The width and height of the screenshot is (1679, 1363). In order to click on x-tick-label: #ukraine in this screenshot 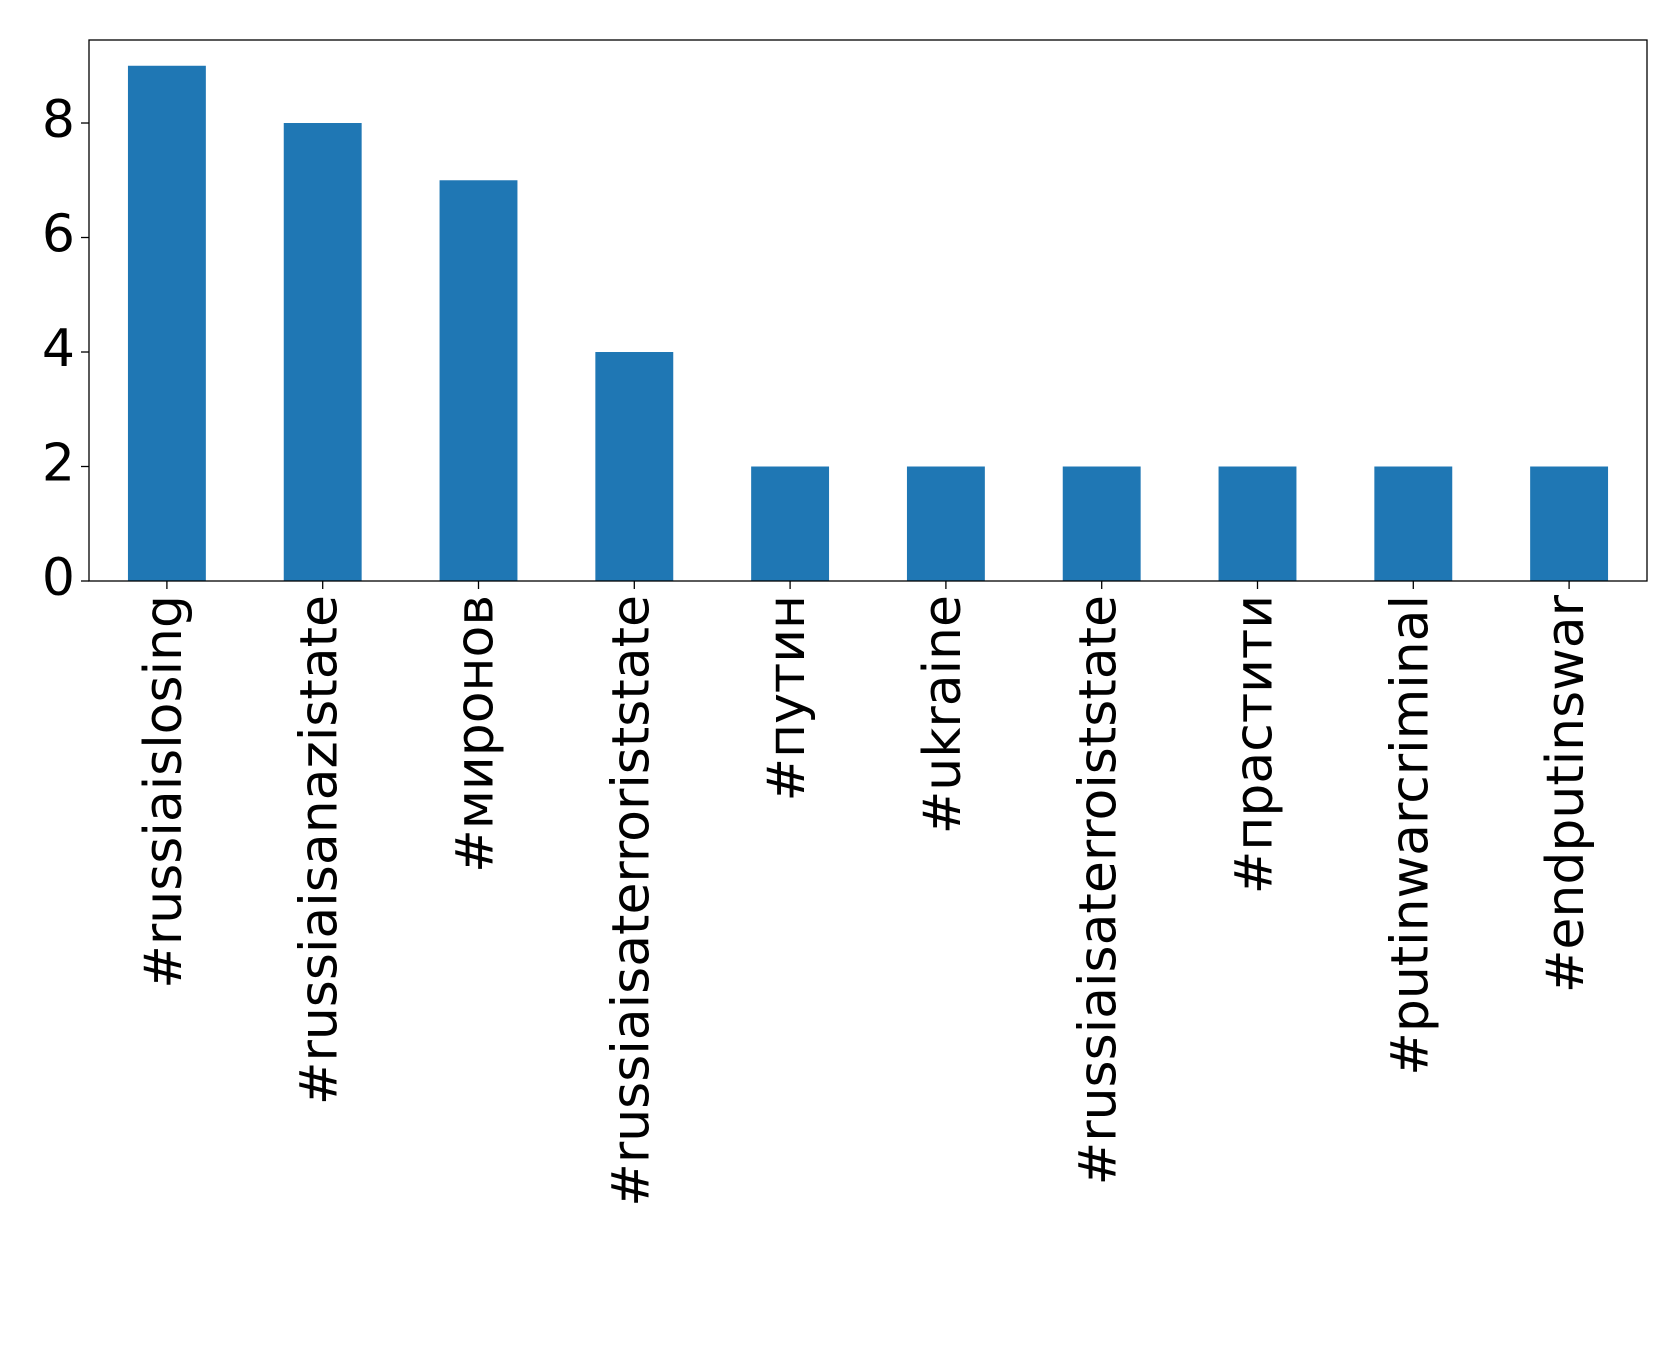, I will do `click(943, 714)`.